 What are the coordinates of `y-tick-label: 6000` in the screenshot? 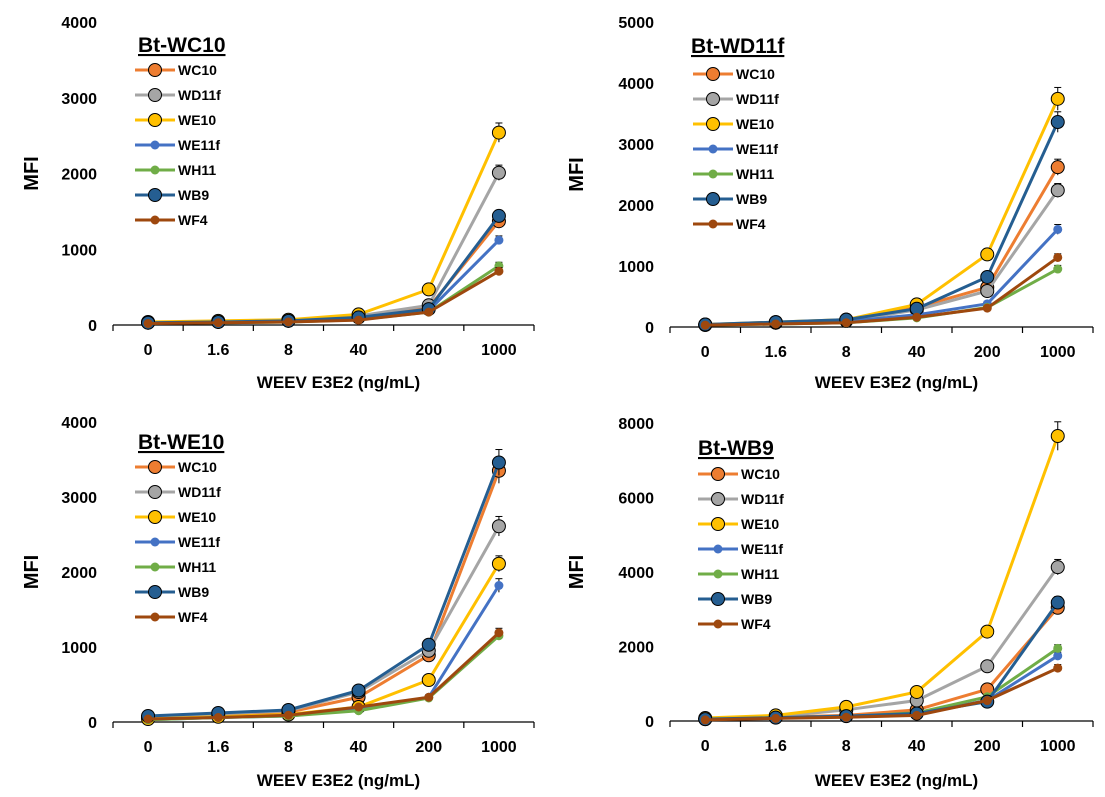 It's located at (636, 499).